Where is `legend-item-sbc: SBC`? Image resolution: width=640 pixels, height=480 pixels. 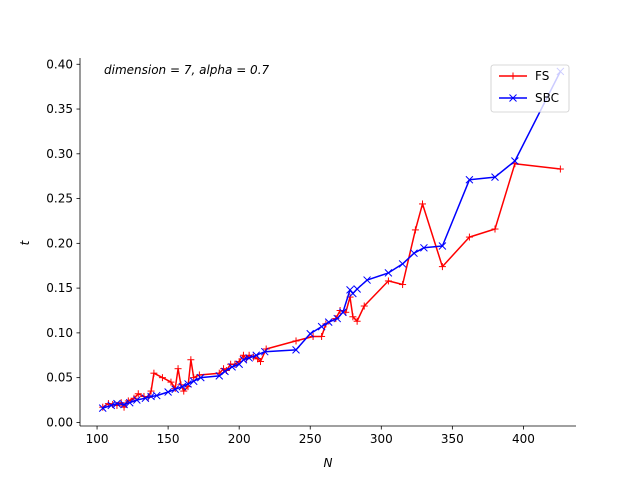 legend-item-sbc: SBC is located at coordinates (529, 98).